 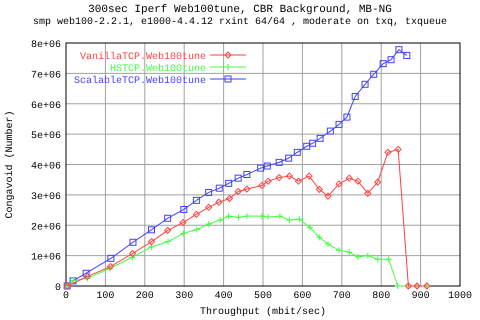 What do you see at coordinates (45, 136) in the screenshot?
I see `y-tick-label: 5e+06` at bounding box center [45, 136].